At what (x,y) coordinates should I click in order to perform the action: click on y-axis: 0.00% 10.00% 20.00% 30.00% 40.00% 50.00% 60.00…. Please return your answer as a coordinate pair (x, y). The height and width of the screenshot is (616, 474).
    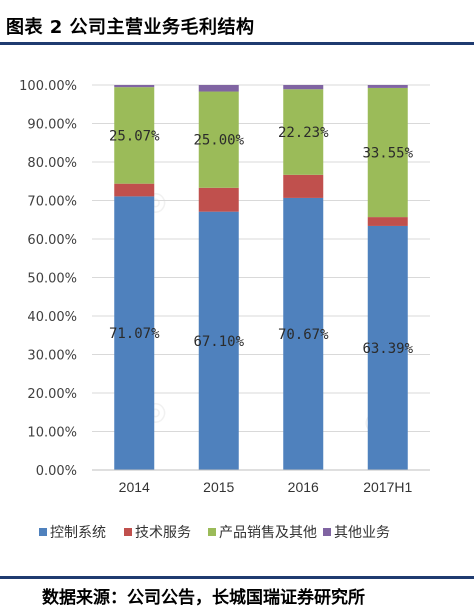
    Looking at the image, I should click on (48, 279).